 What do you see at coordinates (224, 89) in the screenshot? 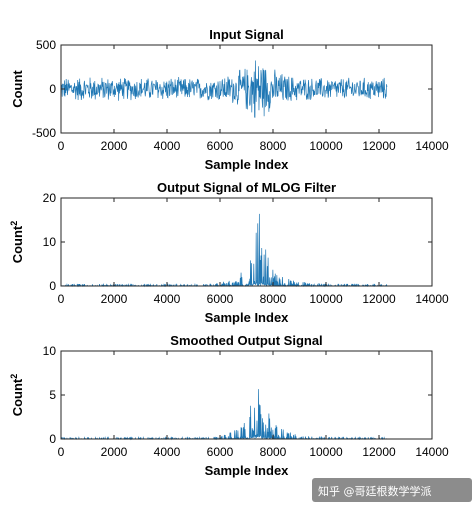
I see `signal-line` at bounding box center [224, 89].